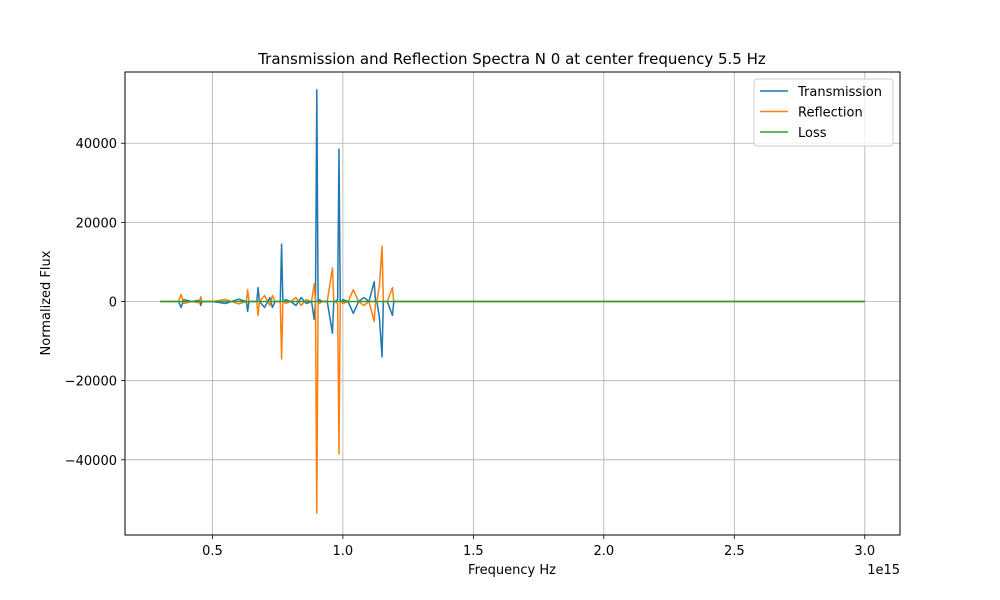 Image resolution: width=1000 pixels, height=600 pixels. Describe the element at coordinates (473, 551) in the screenshot. I see `x-tick-label: 1.5` at that location.